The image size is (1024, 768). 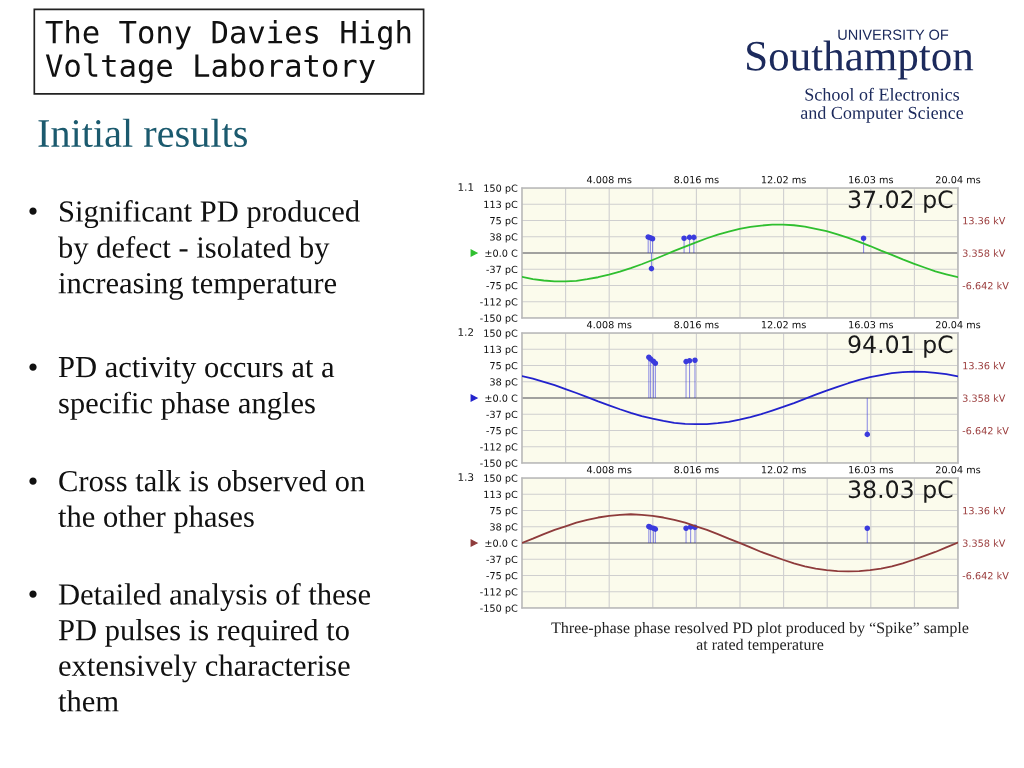 I want to click on text: 1.1, so click(x=466, y=187).